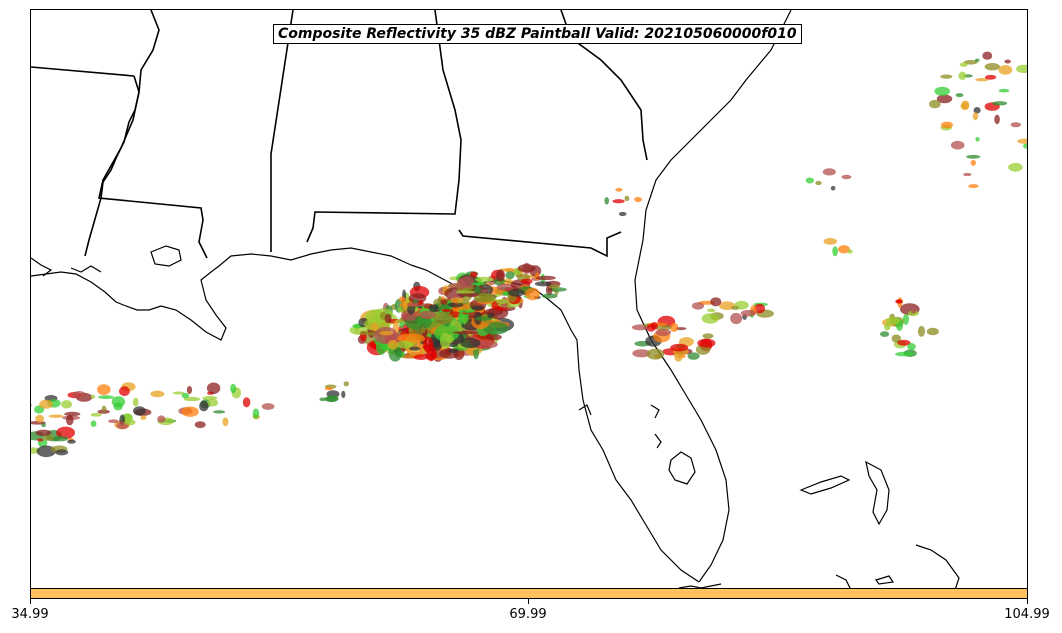 The width and height of the screenshot is (1062, 633). I want to click on florida-keys, so click(700, 585).